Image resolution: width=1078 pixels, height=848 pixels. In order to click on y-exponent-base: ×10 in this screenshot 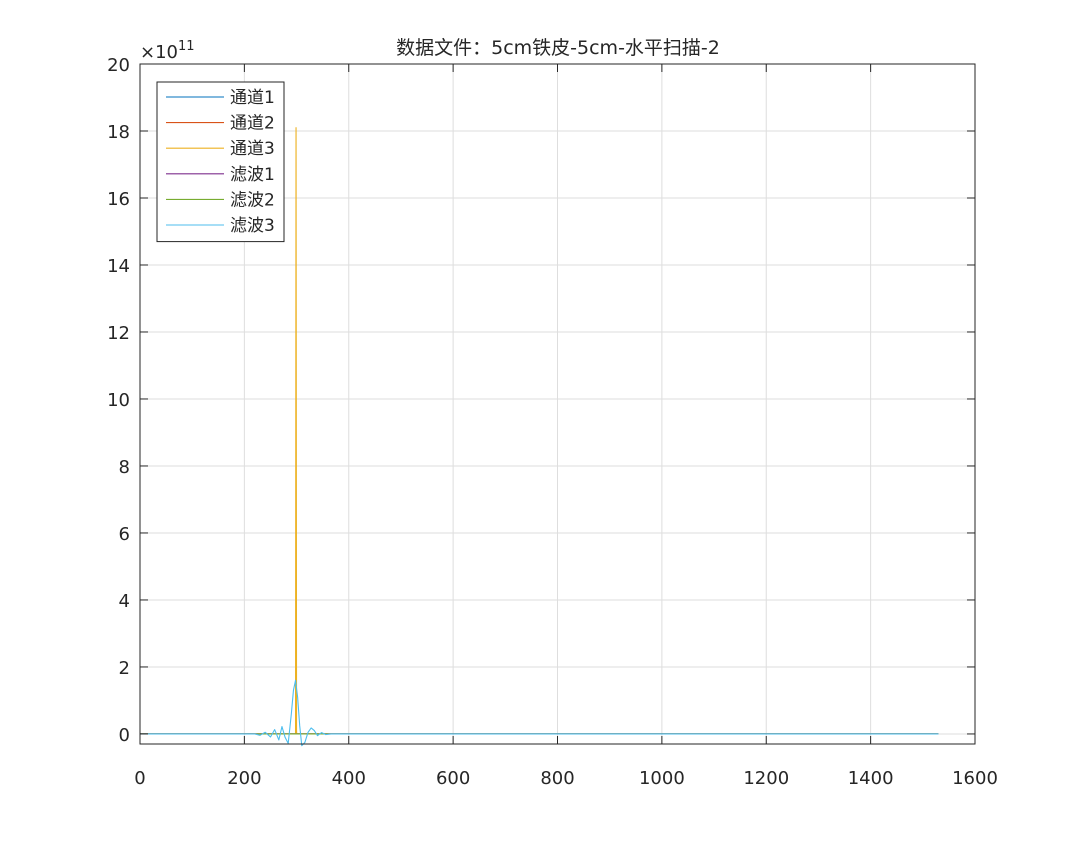, I will do `click(159, 52)`.